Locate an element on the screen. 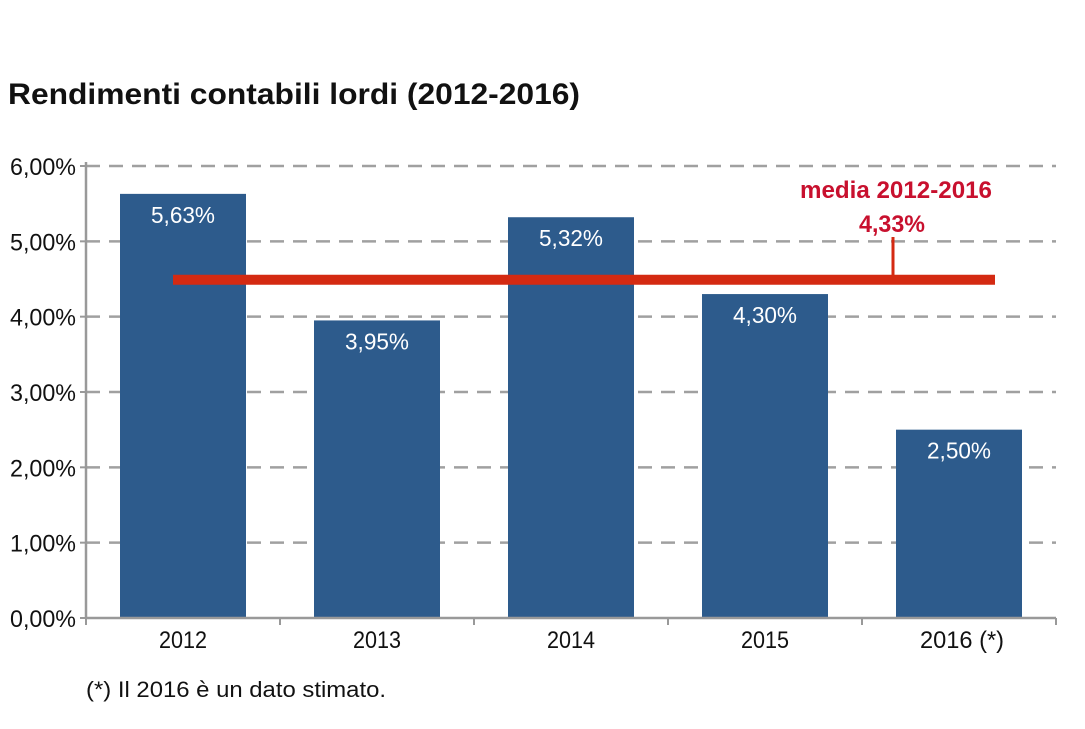  x-tick-label: 2015 is located at coordinates (765, 640).